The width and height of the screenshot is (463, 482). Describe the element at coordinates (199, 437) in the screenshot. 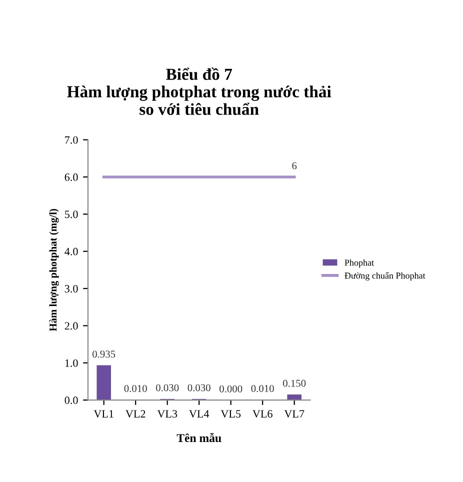

I see `x-axis-title: Tên mẫu` at that location.